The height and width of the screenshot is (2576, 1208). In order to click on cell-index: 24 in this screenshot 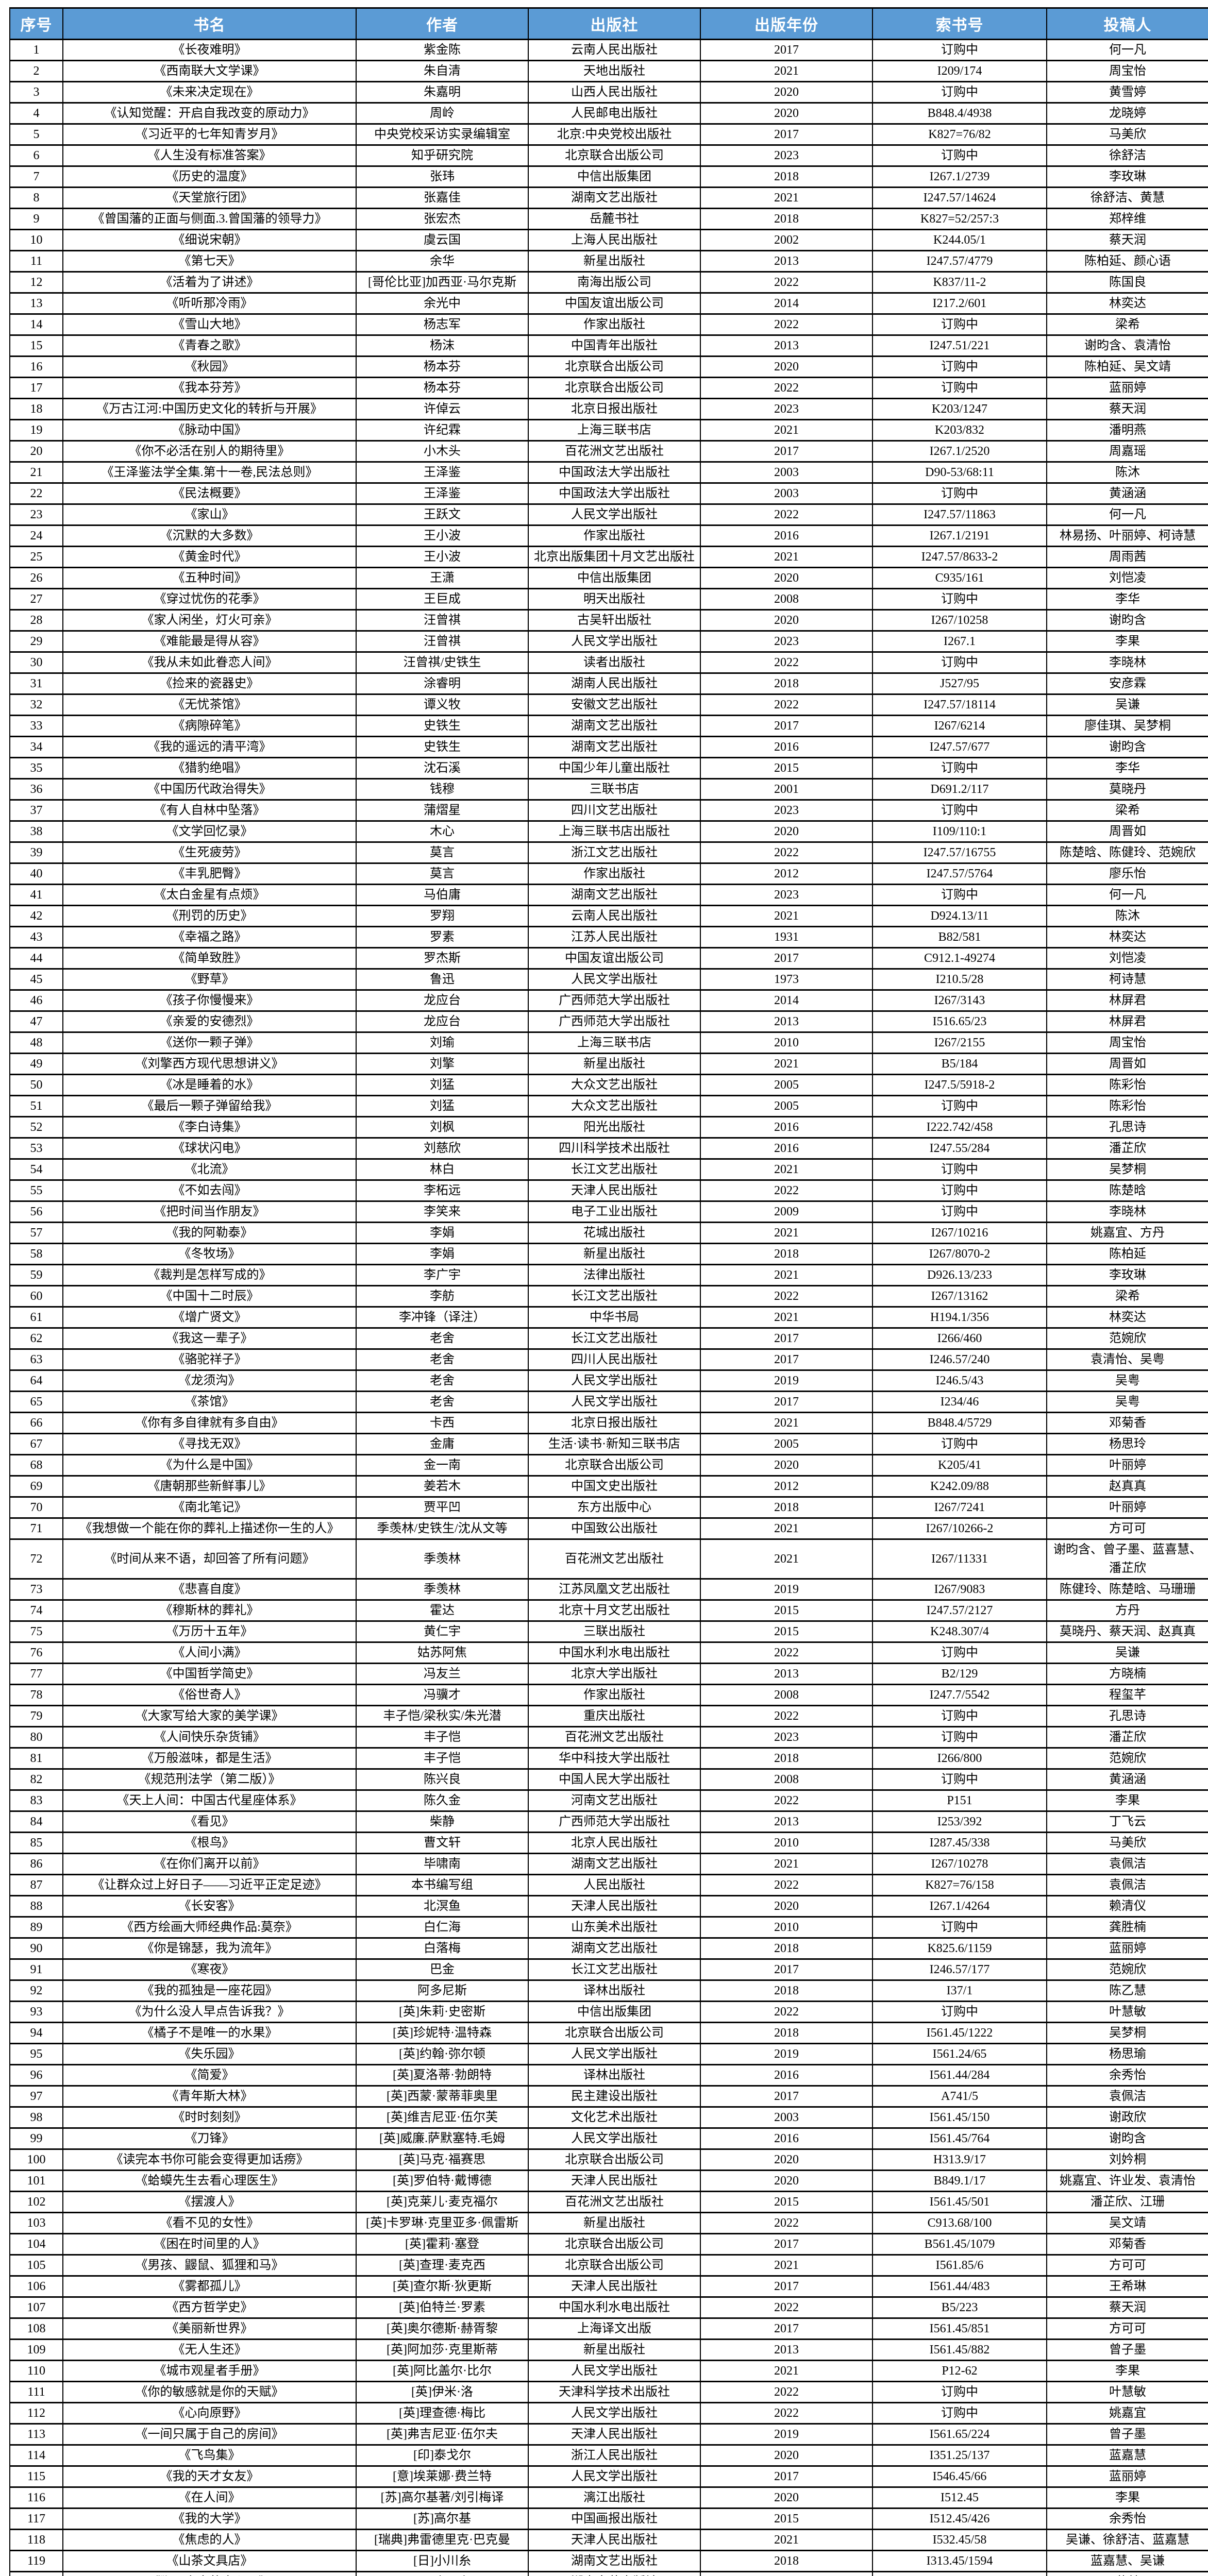, I will do `click(36, 535)`.